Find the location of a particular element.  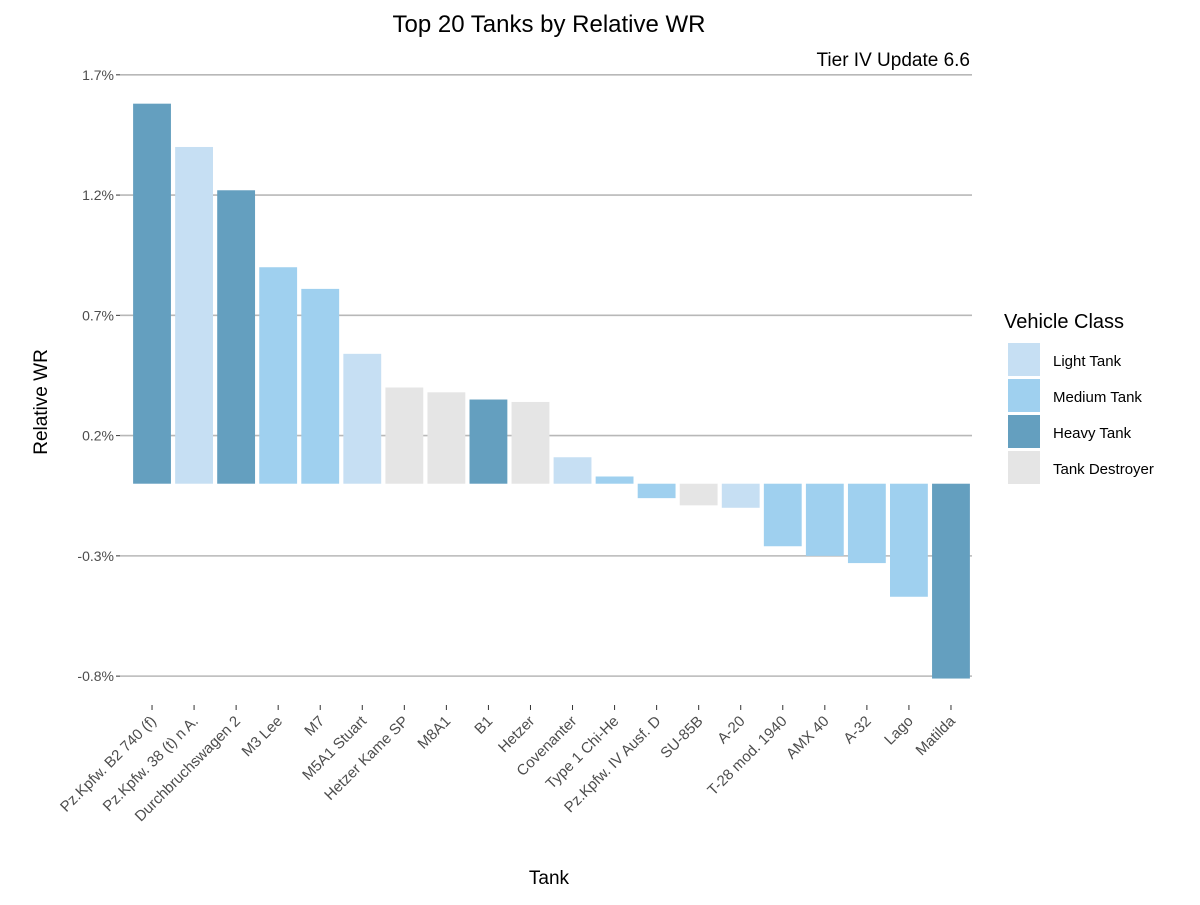

y-tick-label: -0.3% is located at coordinates (95, 556).